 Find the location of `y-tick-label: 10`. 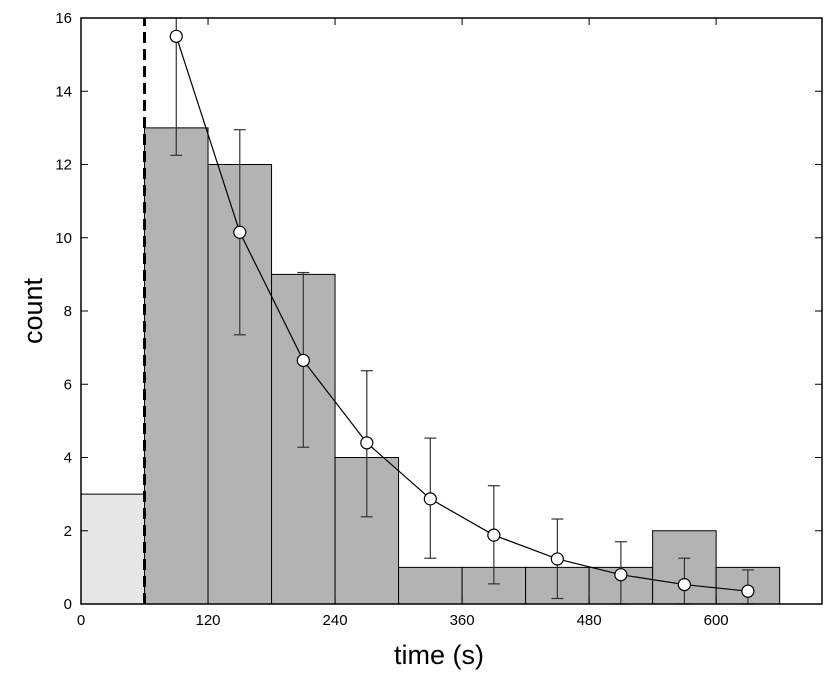

y-tick-label: 10 is located at coordinates (63, 238).